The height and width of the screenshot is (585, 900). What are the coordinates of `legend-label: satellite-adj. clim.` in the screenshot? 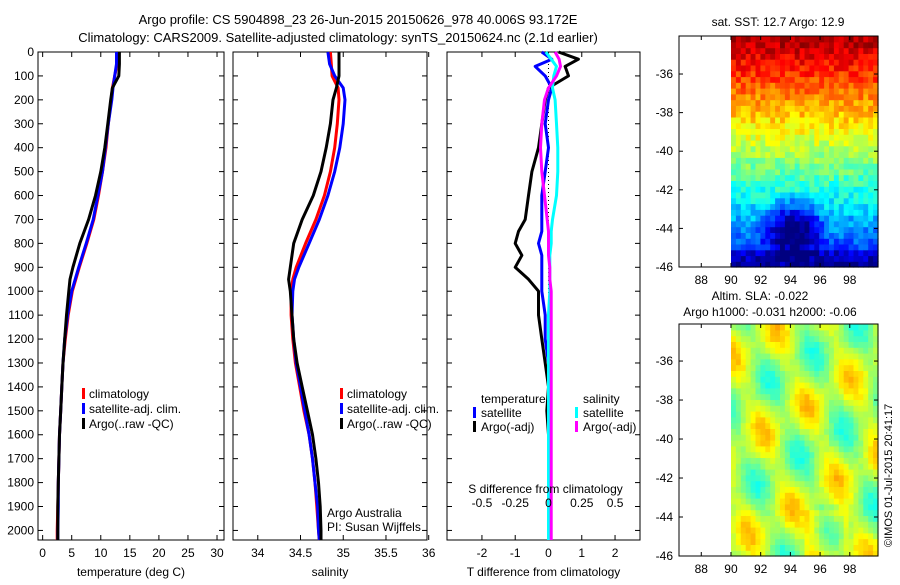 It's located at (135, 409).